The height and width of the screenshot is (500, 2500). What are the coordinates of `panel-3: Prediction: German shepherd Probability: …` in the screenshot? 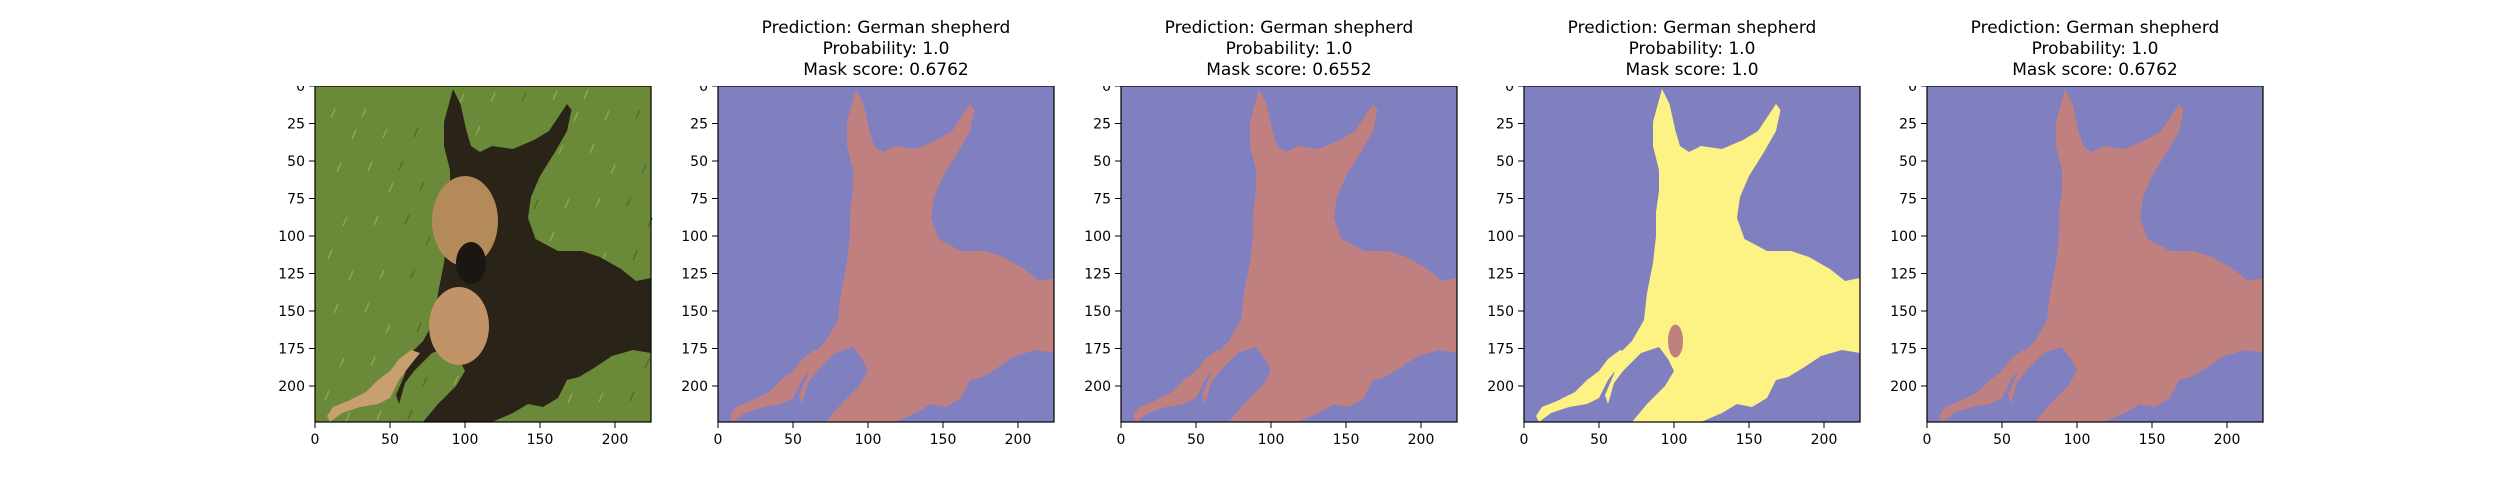 It's located at (1271, 235).